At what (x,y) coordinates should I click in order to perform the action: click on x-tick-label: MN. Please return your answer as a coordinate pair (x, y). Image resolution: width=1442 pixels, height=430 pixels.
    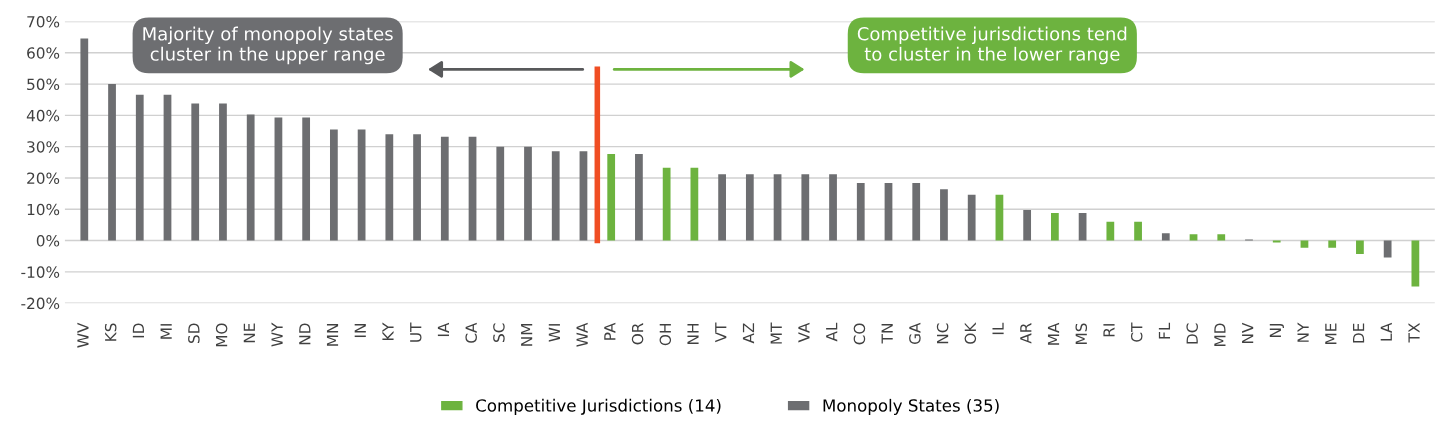
    Looking at the image, I should click on (332, 335).